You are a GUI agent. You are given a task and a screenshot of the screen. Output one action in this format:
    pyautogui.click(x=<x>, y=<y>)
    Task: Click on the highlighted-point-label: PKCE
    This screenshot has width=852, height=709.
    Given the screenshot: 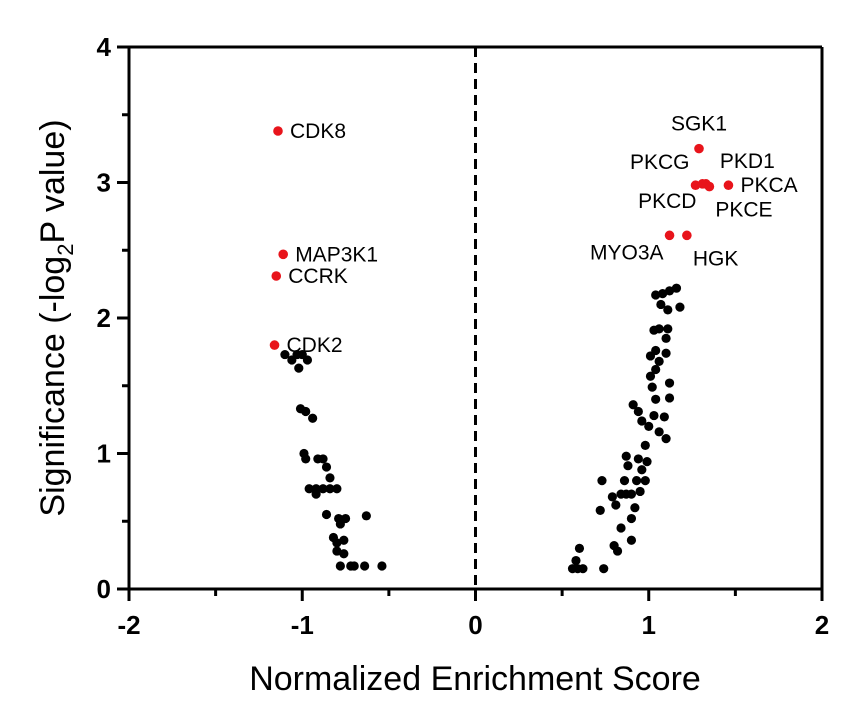 What is the action you would take?
    pyautogui.click(x=743, y=210)
    